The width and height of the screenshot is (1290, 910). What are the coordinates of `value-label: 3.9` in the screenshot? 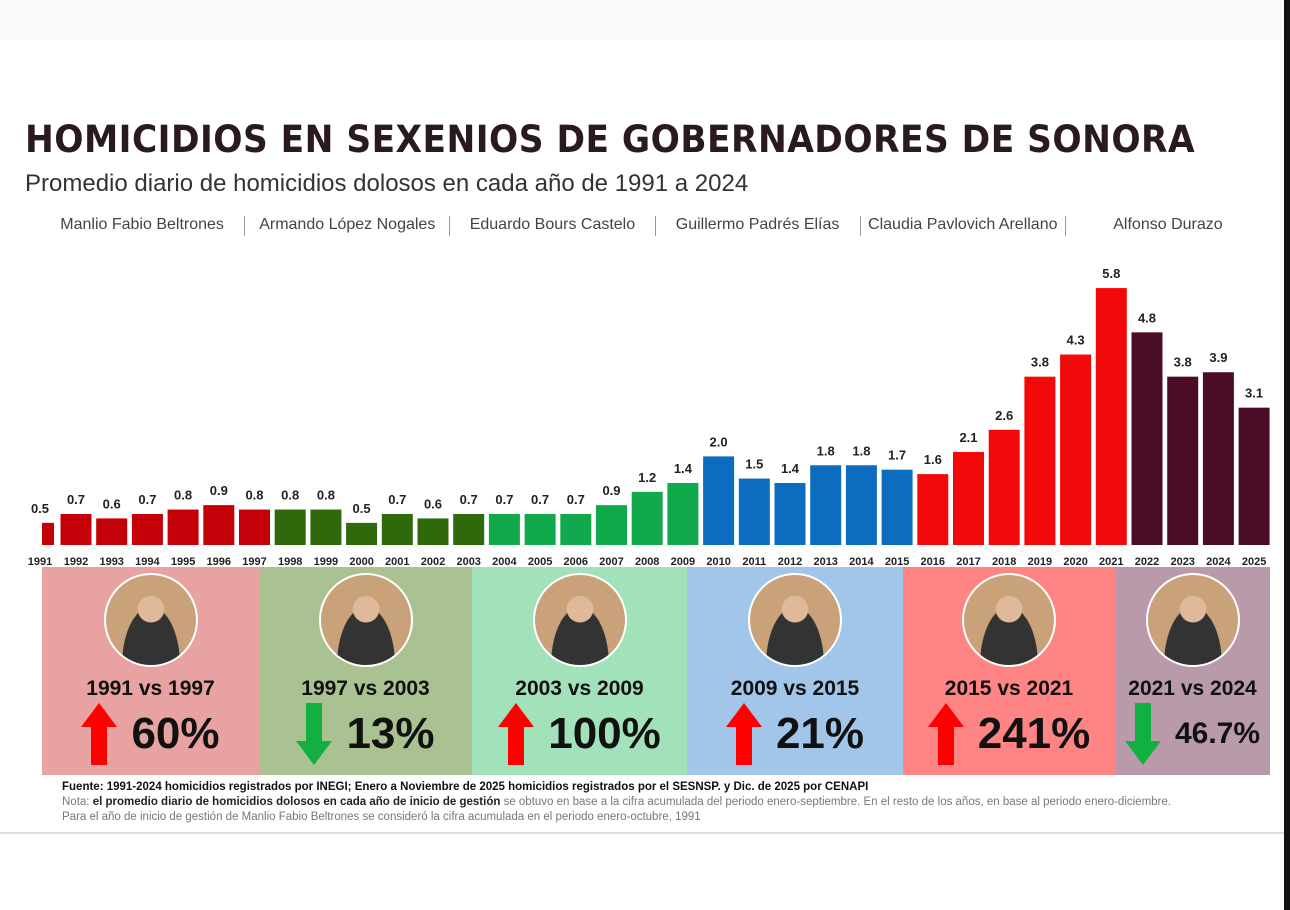 It's located at (1218, 357).